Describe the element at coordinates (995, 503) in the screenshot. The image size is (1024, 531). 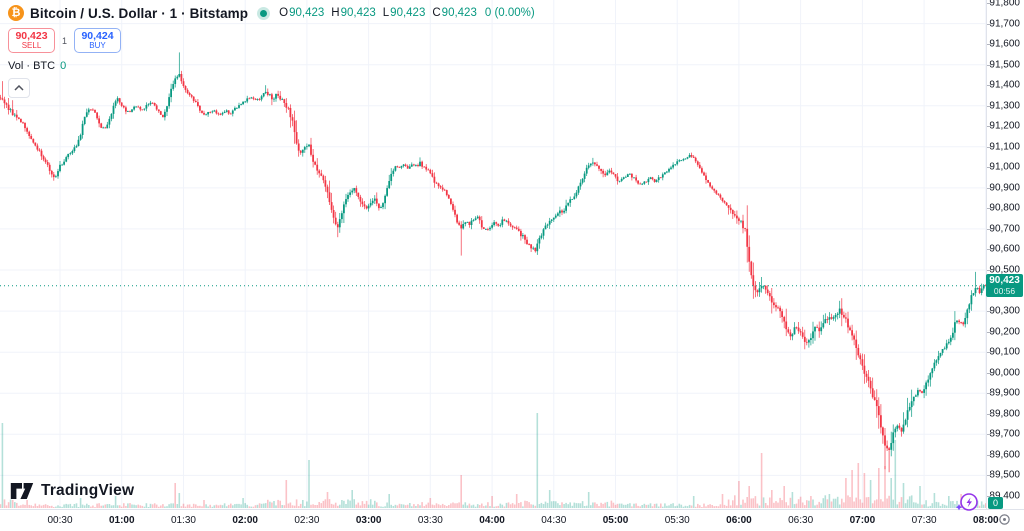
I see `volume-axis-label: 0` at that location.